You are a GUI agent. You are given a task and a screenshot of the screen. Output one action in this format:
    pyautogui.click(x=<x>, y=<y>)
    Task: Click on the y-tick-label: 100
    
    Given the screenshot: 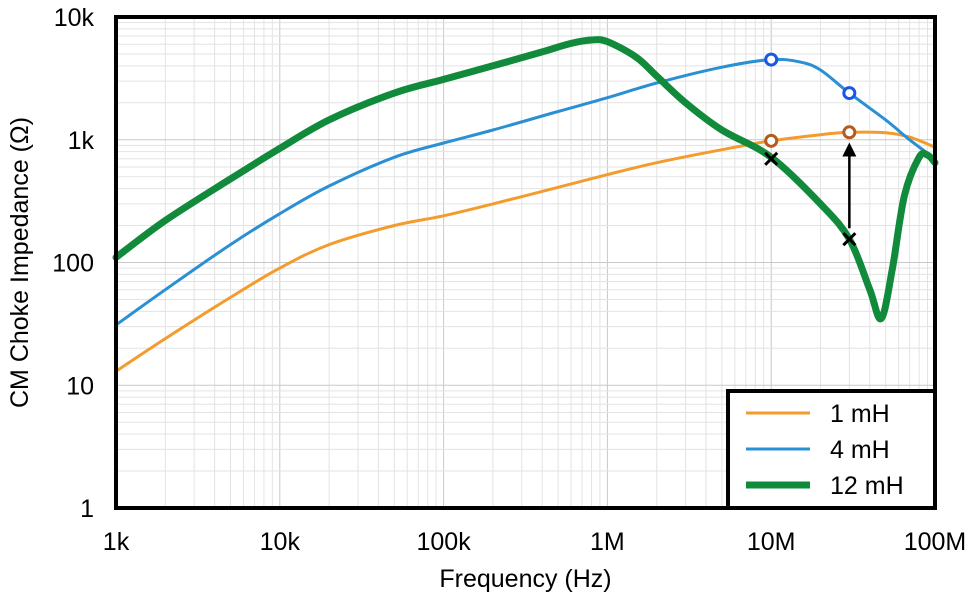 What is the action you would take?
    pyautogui.click(x=73, y=264)
    